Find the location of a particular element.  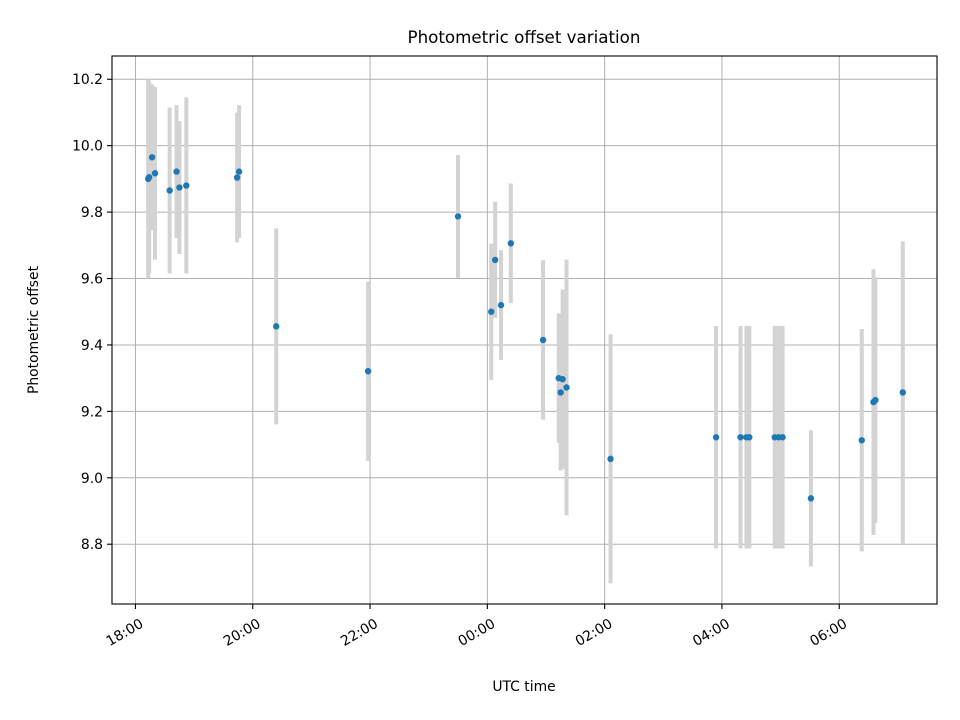

y-tick-label: 8.8 is located at coordinates (92, 545).